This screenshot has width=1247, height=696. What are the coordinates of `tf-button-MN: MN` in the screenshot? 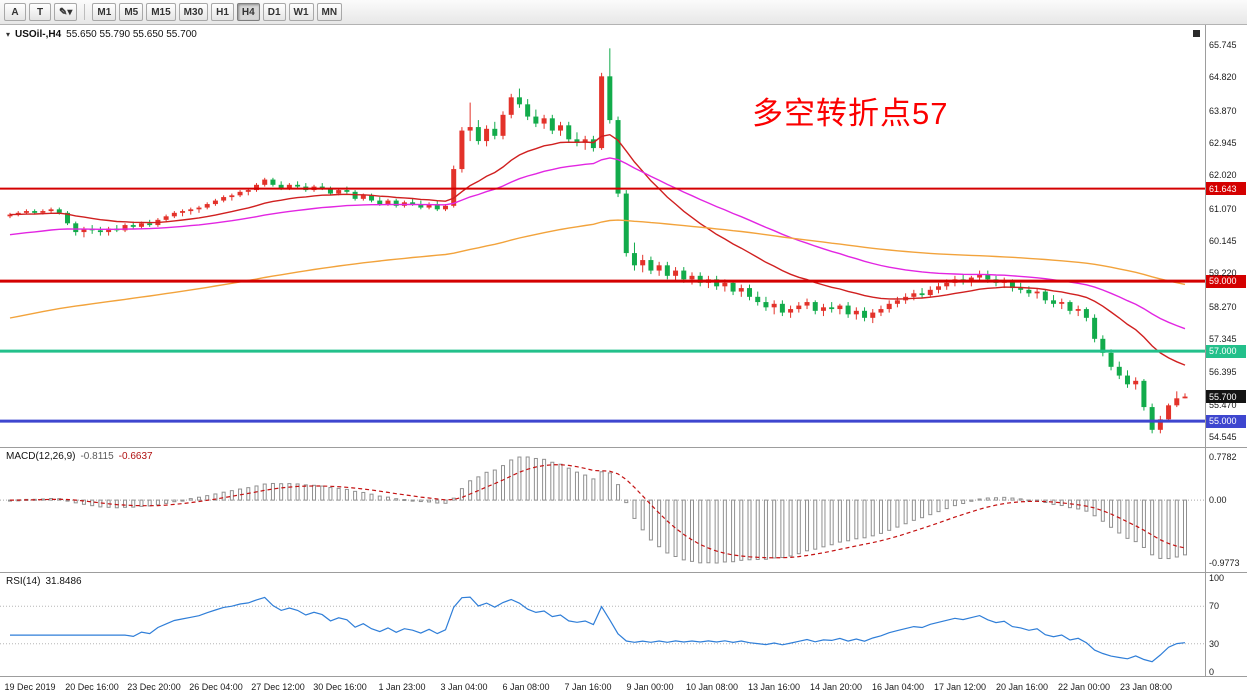 It's located at (329, 12).